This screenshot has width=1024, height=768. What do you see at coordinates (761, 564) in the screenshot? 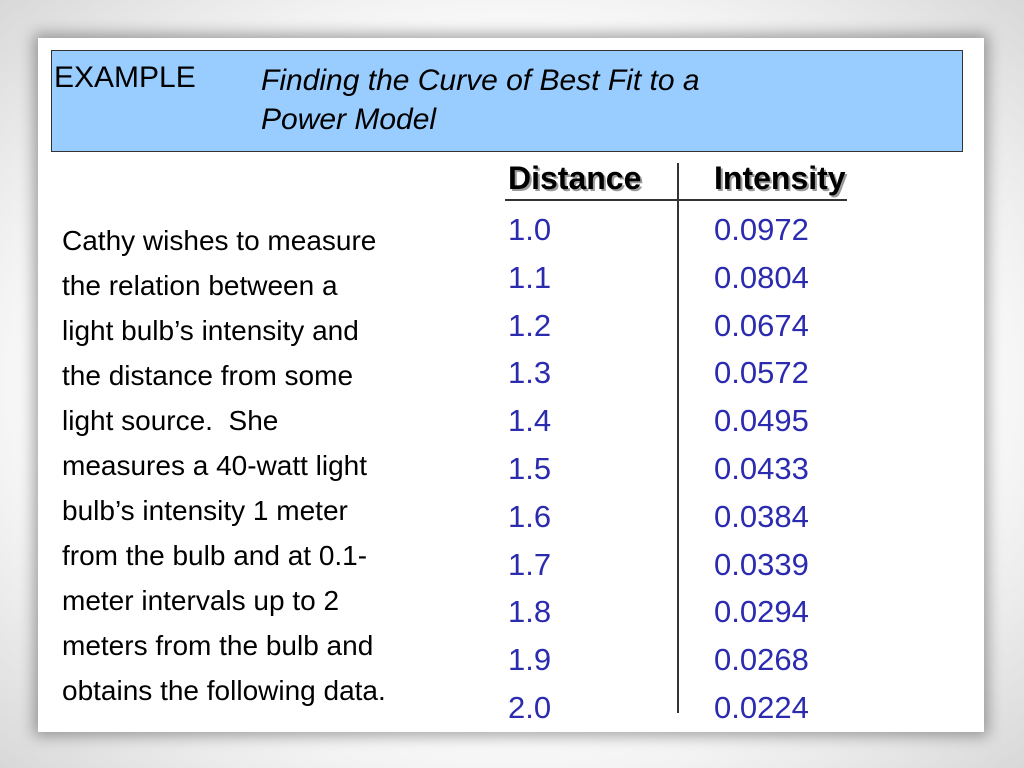
I see `intensity-cell: 0.0339` at bounding box center [761, 564].